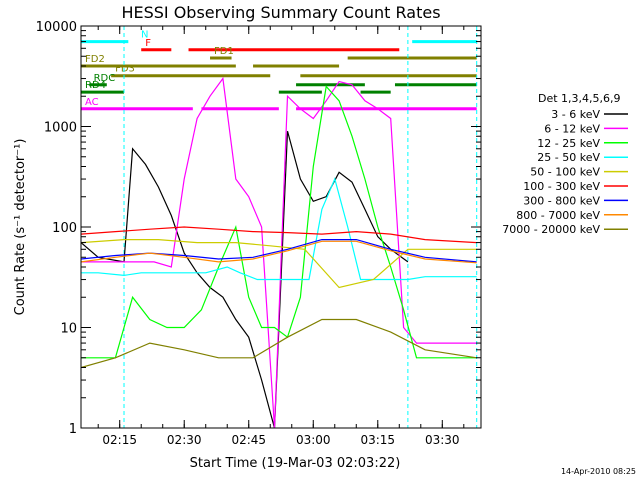  I want to click on x-axis-label: Start Time (19-Mar-03 02:03:22), so click(295, 463).